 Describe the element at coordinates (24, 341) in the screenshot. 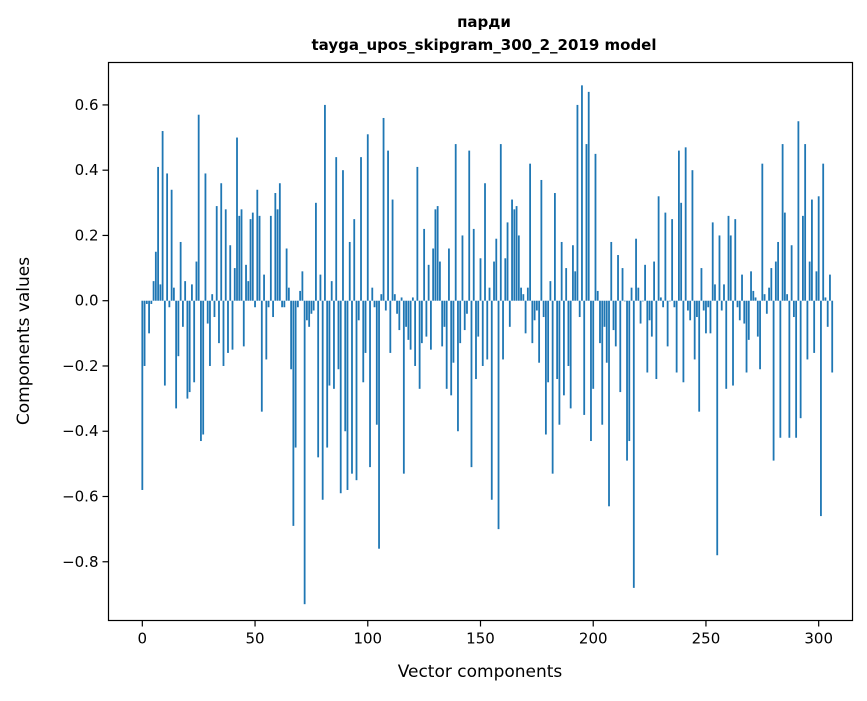

I see `y-axis-label: Components values` at that location.